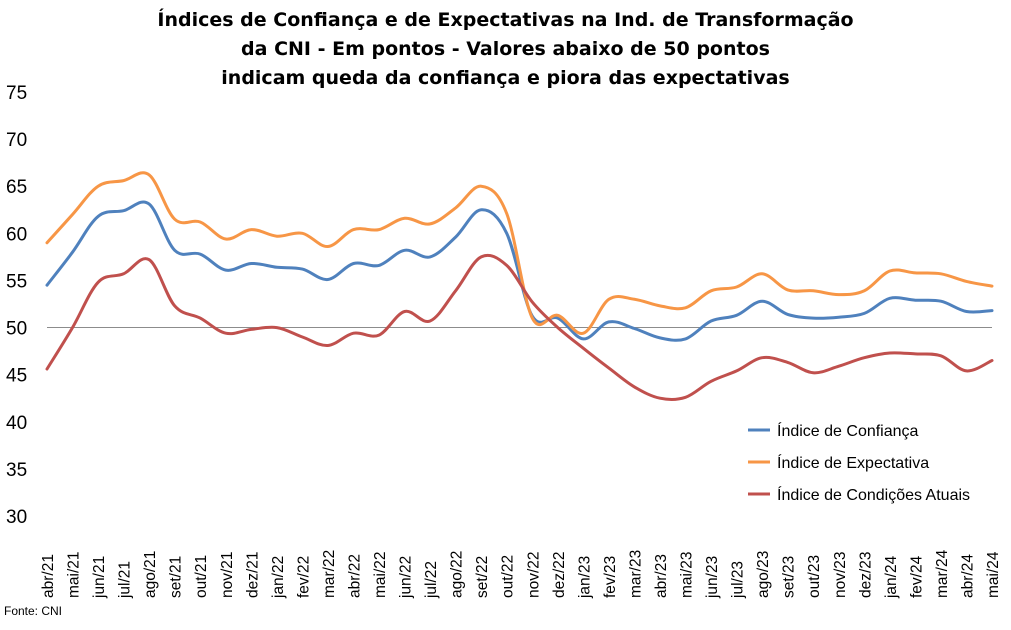 The height and width of the screenshot is (630, 1011). Describe the element at coordinates (16, 187) in the screenshot. I see `y-tick-label: 65` at that location.